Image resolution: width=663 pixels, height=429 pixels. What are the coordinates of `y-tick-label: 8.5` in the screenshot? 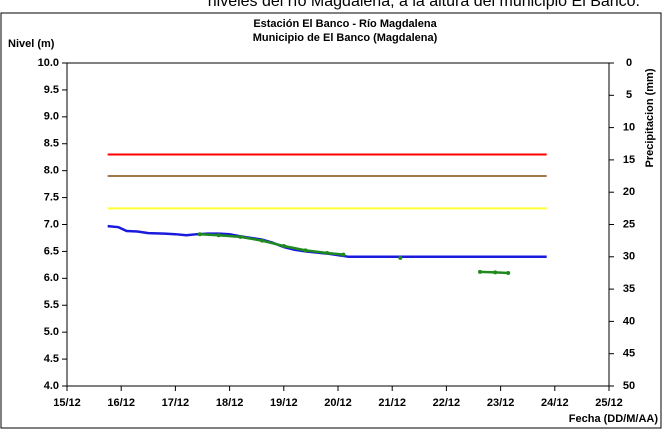 It's located at (51, 144).